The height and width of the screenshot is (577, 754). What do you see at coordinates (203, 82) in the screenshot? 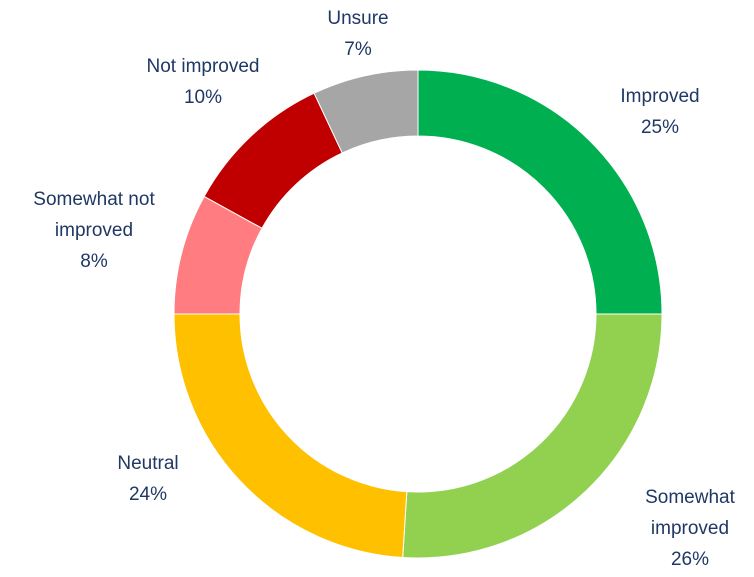
I see `slice-label-not-improved: Not improved 10%` at bounding box center [203, 82].